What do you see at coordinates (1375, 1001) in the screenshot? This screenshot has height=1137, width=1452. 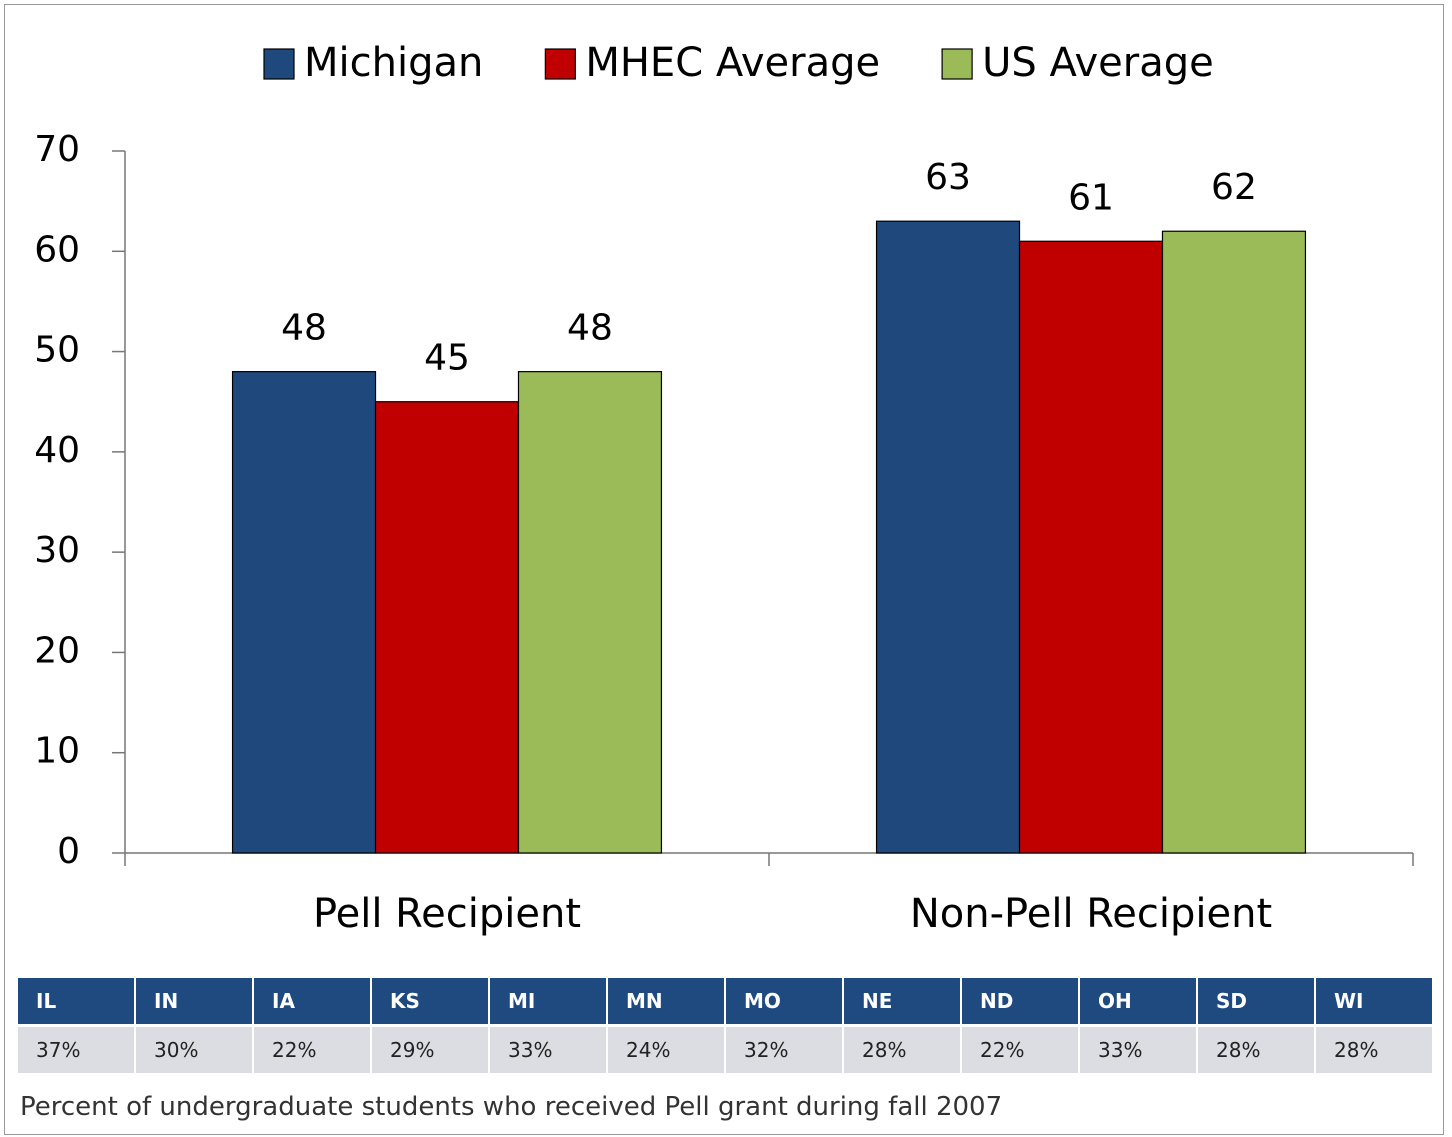 I see `table-cell: WI` at bounding box center [1375, 1001].